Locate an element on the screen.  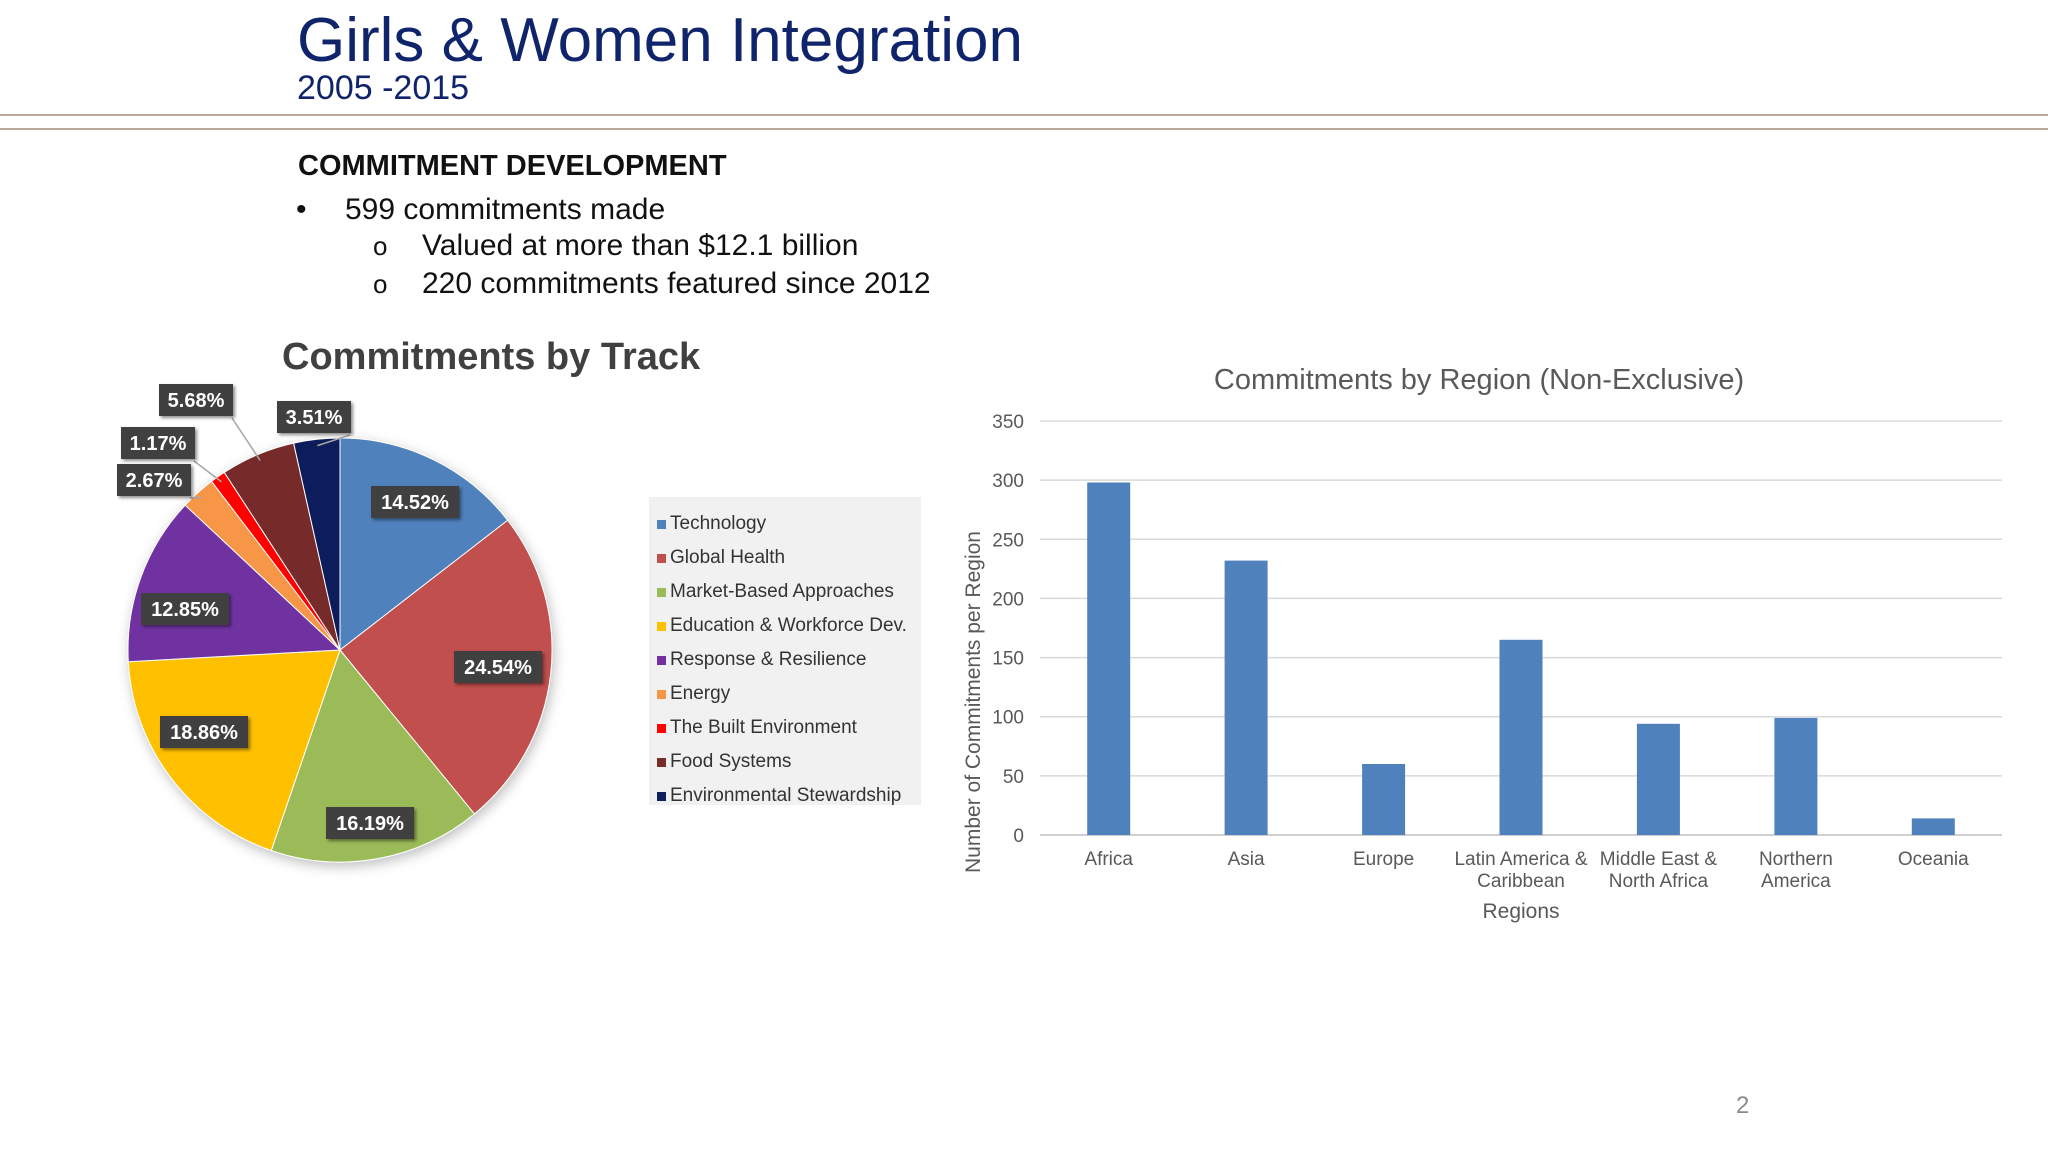
x-tick-label-middle-east-and-north-africa: Middle East & is located at coordinates (1659, 859).